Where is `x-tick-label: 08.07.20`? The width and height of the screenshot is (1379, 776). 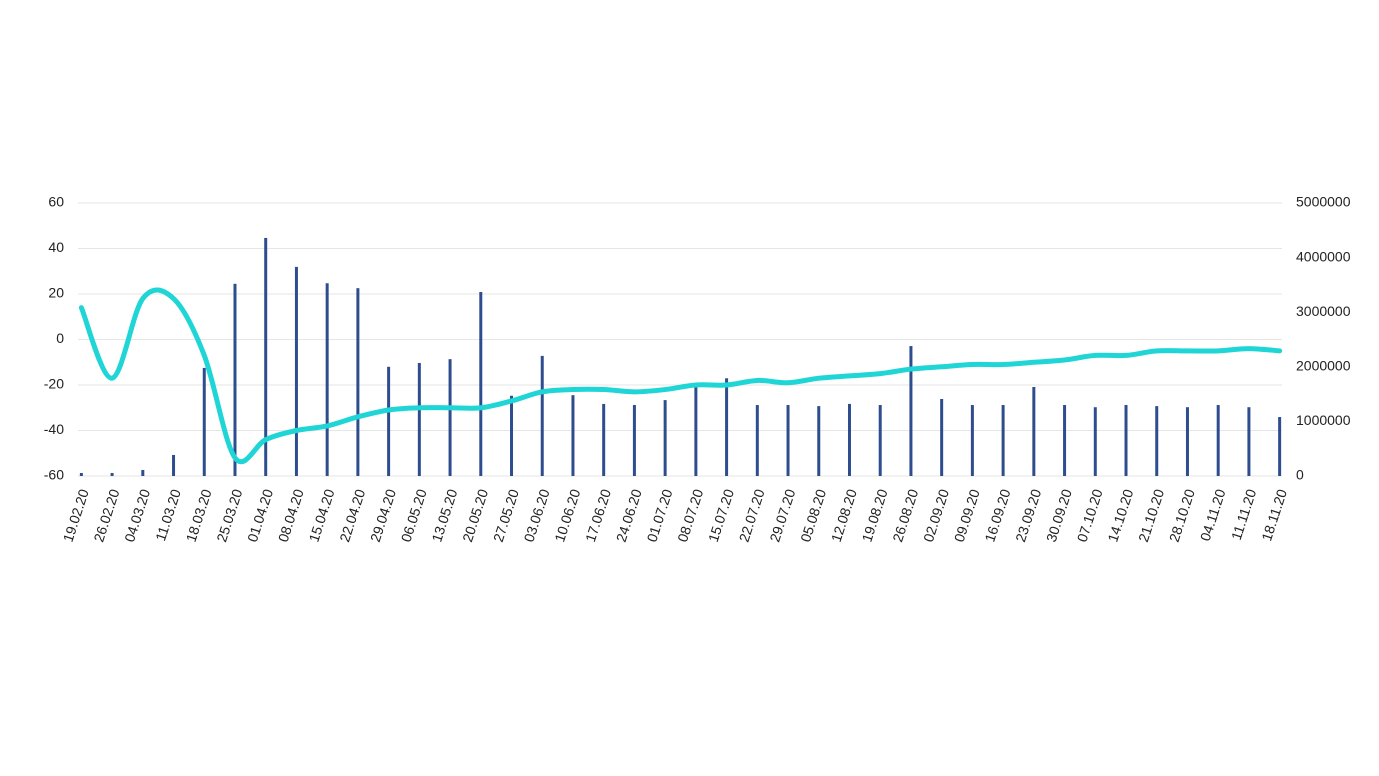
x-tick-label: 08.07.20 is located at coordinates (690, 515).